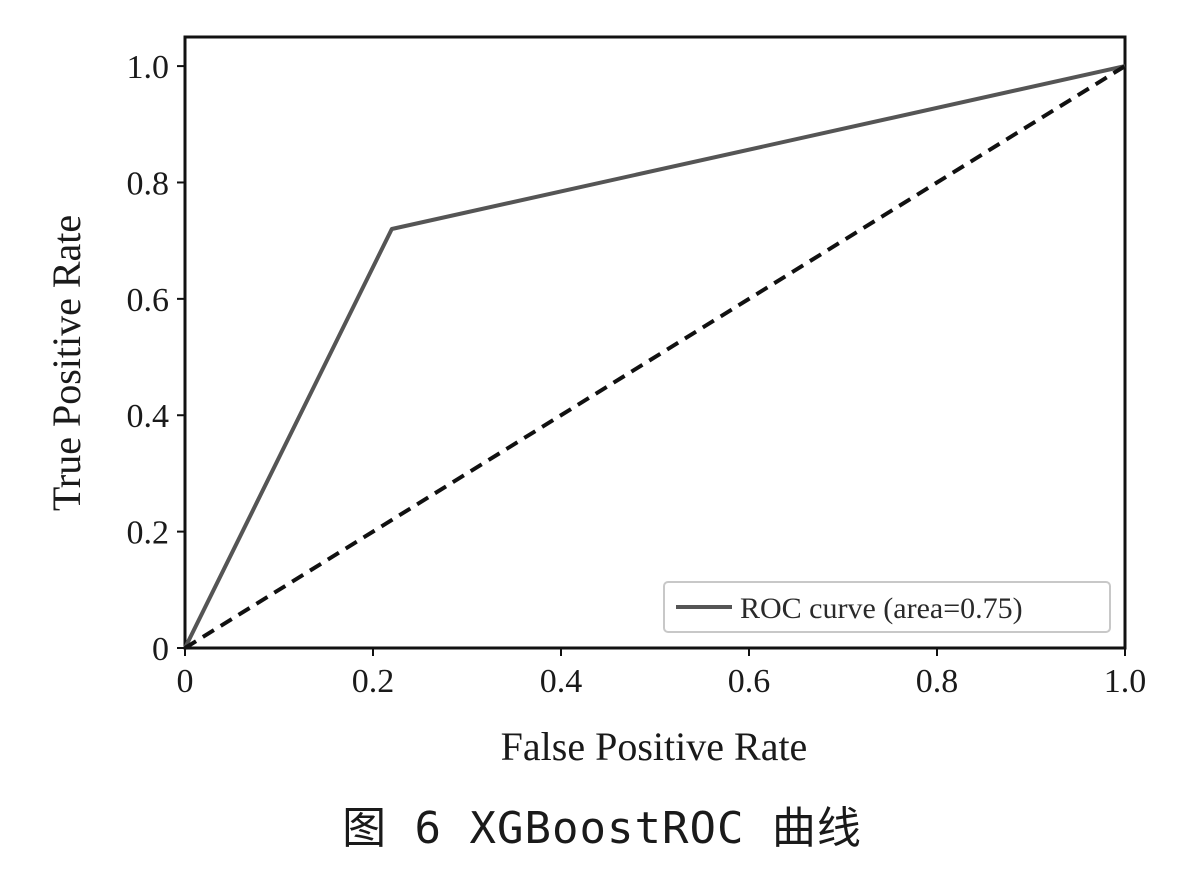 Image resolution: width=1204 pixels, height=889 pixels. Describe the element at coordinates (148, 183) in the screenshot. I see `y-tick-label: 0.8` at that location.